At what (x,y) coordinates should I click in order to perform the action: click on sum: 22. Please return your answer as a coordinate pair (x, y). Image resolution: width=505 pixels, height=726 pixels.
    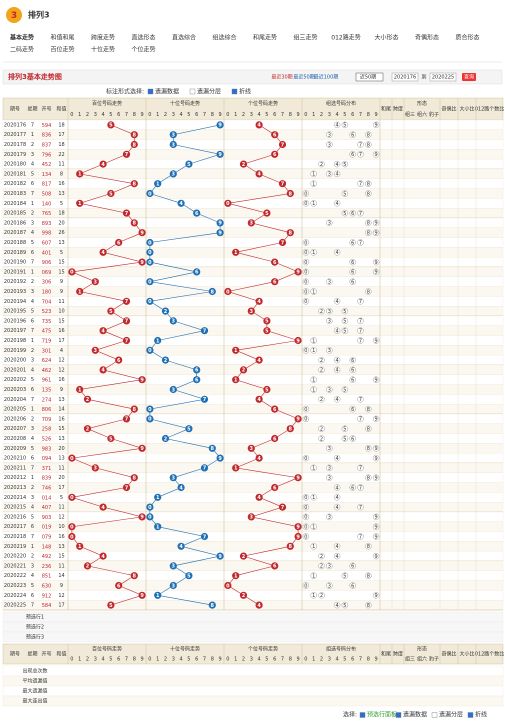
    Looking at the image, I should click on (61, 155).